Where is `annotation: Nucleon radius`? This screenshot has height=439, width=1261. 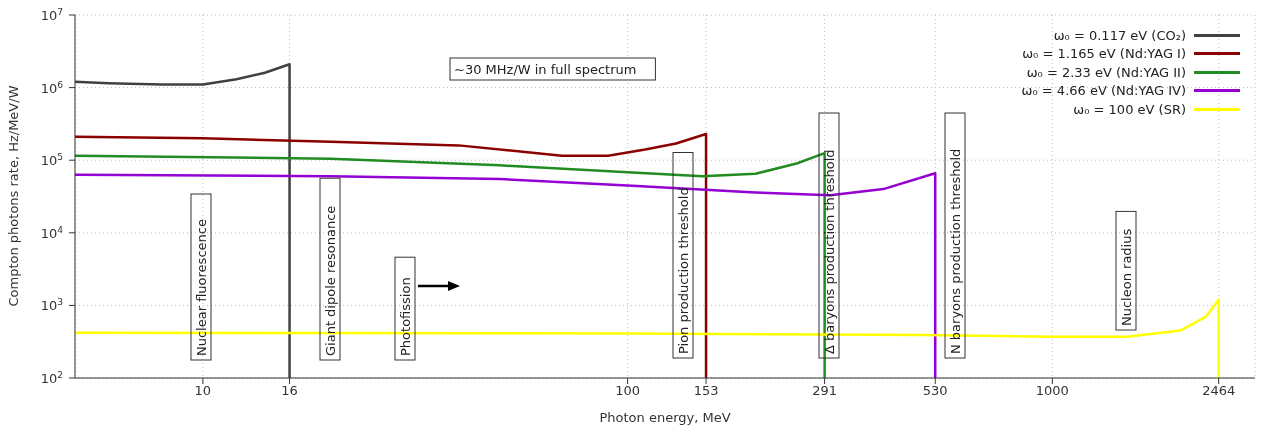 annotation: Nucleon radius is located at coordinates (1126, 277).